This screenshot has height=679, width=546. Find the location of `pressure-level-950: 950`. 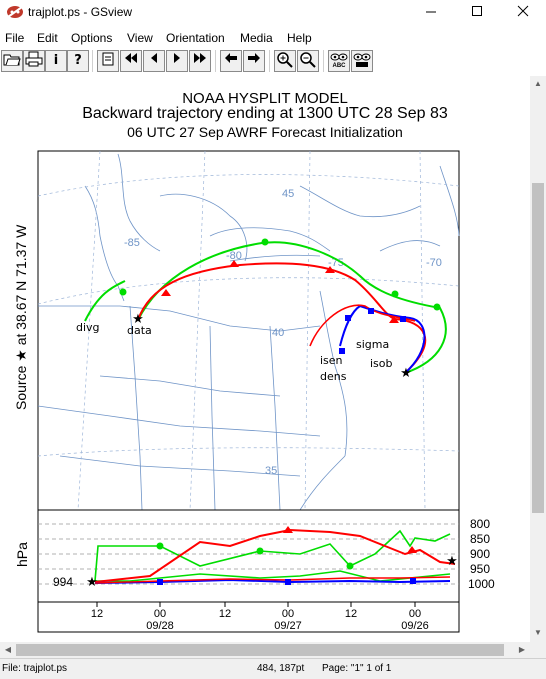

pressure-level-950: 950 is located at coordinates (480, 569).